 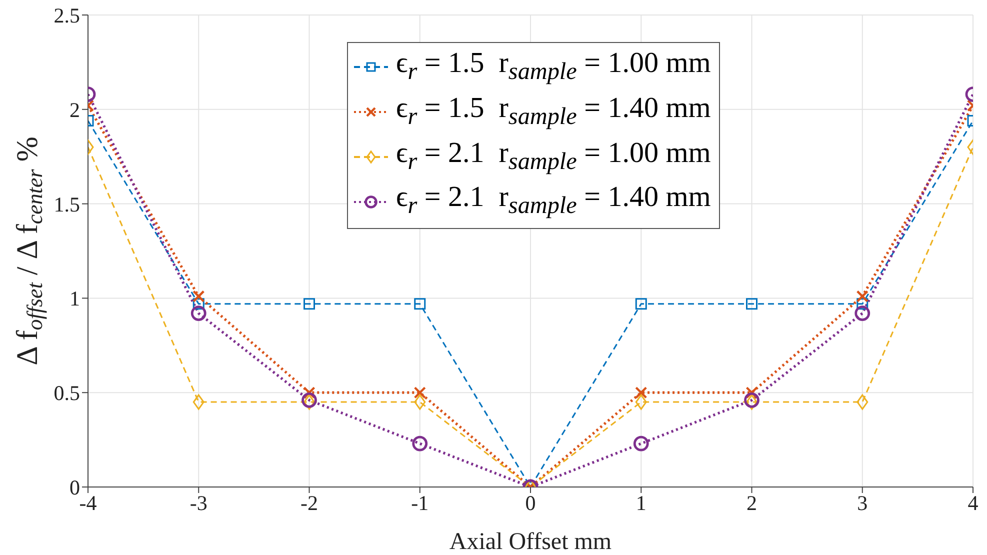 I want to click on x-tick-label: -2, so click(x=309, y=502).